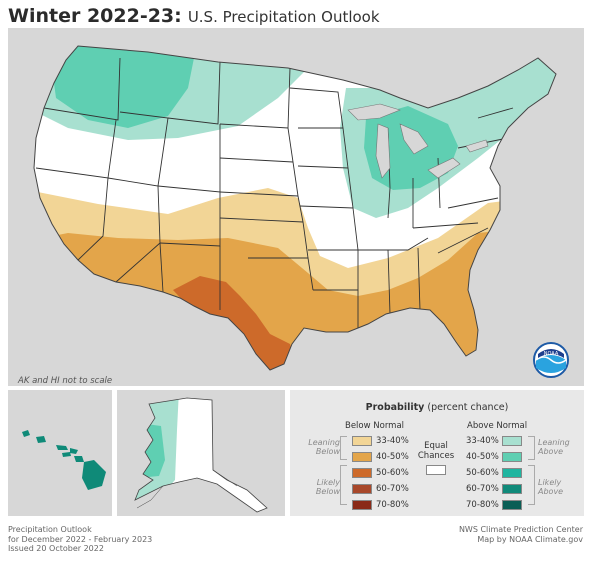 The height and width of the screenshot is (562, 591). I want to click on likely-above-bracket, so click(531, 485).